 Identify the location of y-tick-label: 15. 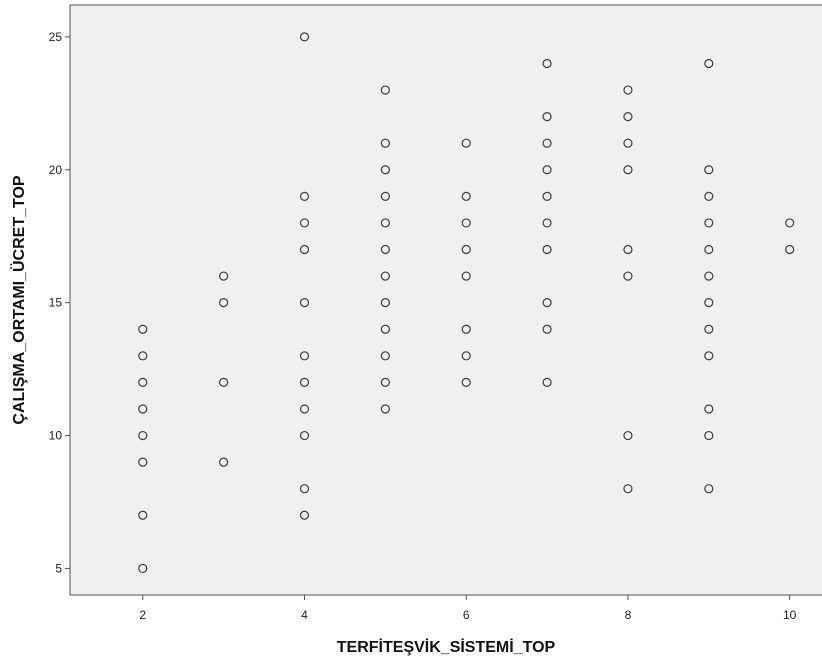
(56, 303).